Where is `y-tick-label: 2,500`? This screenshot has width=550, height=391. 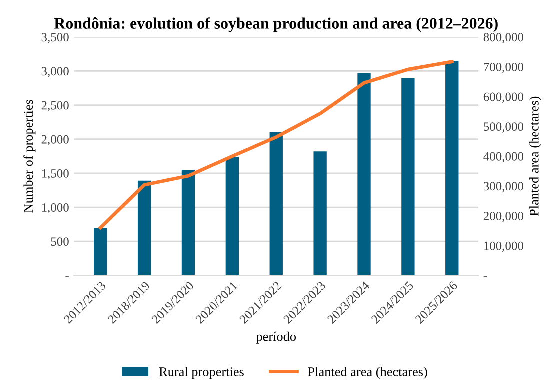 y-tick-label: 2,500 is located at coordinates (55, 106).